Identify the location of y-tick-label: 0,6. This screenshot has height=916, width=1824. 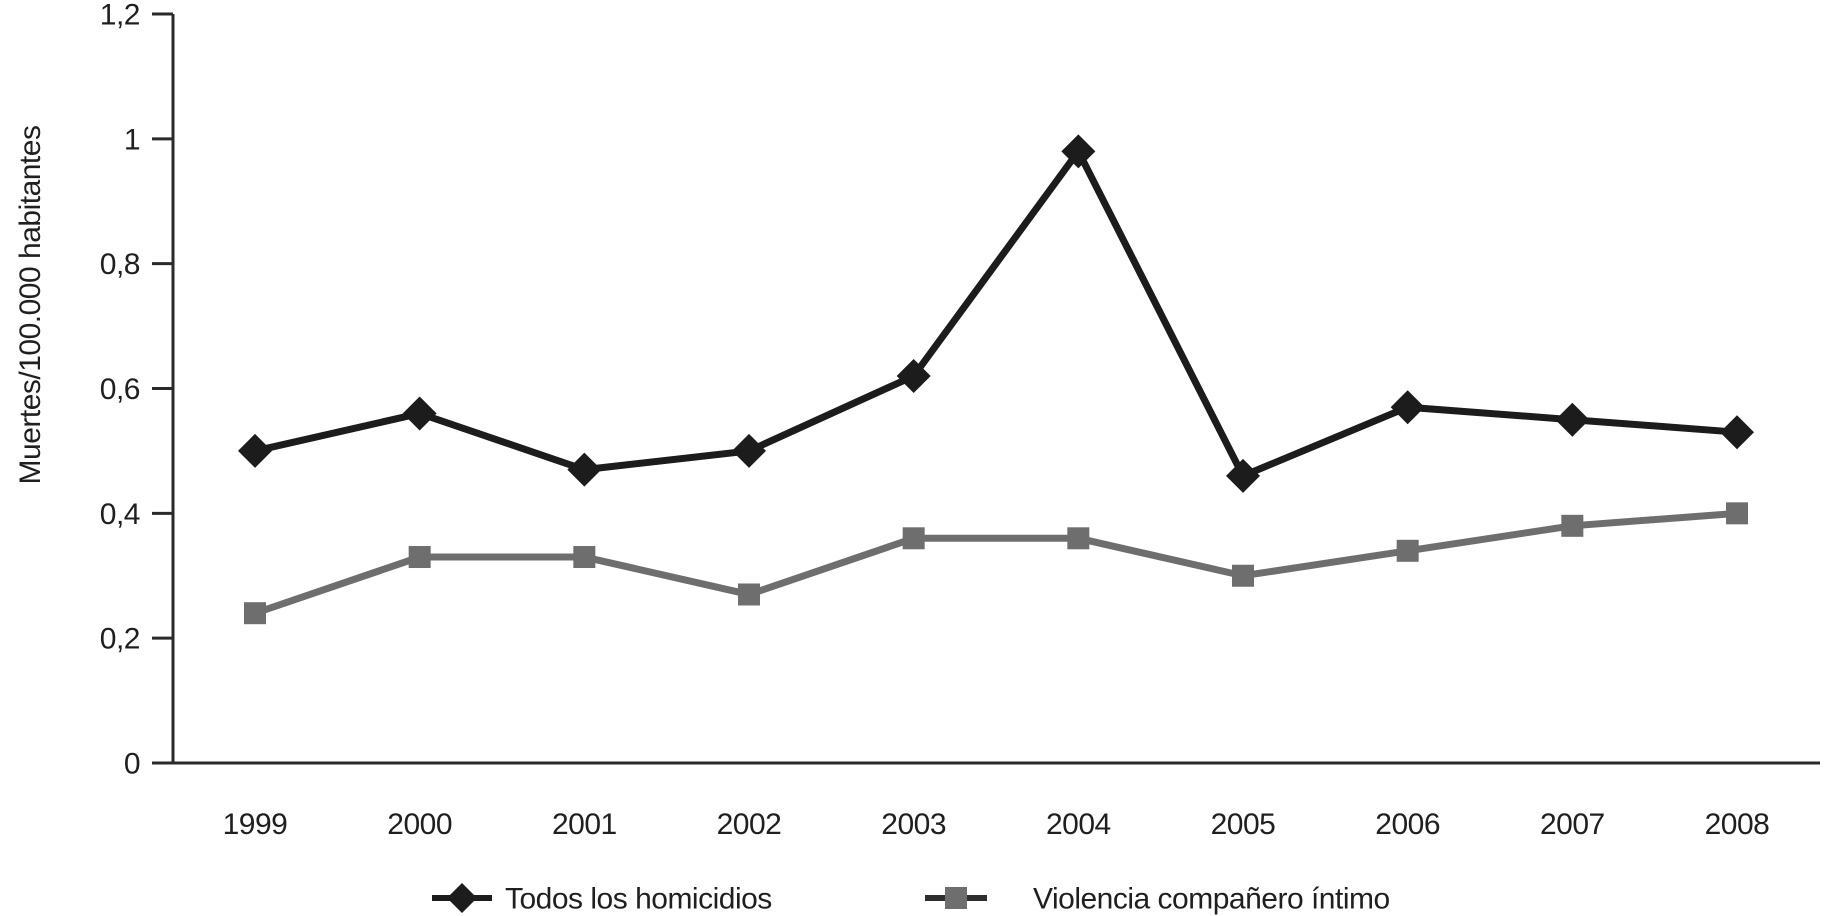
(120, 389).